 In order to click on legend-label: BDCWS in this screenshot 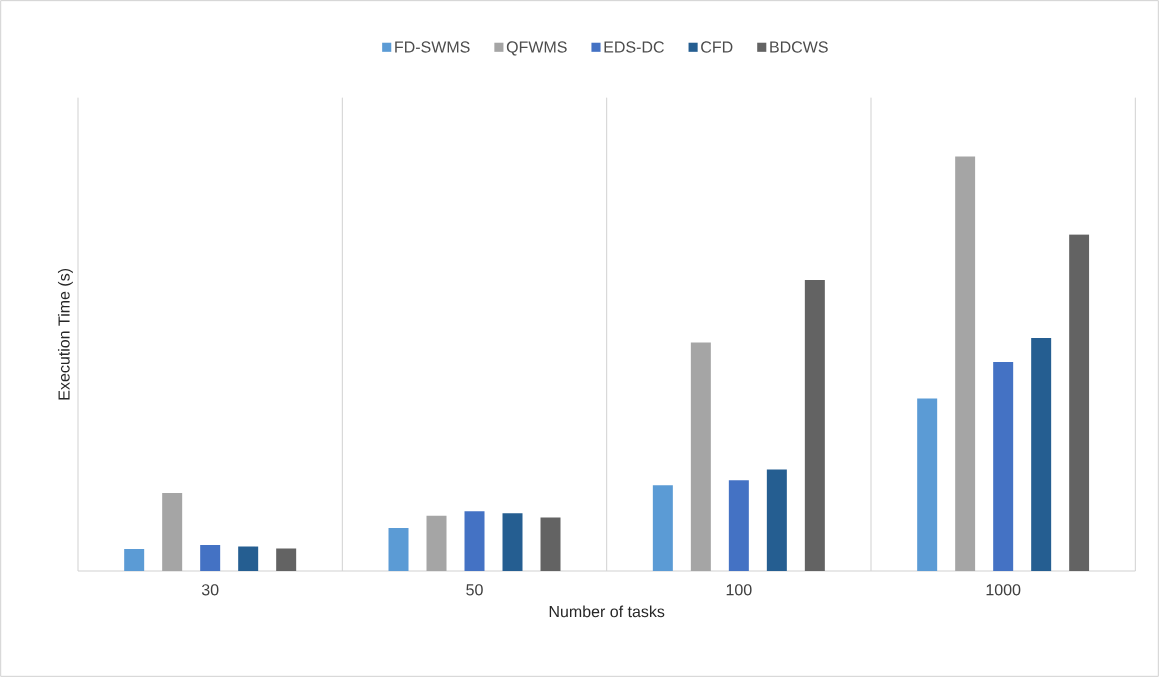, I will do `click(799, 47)`.